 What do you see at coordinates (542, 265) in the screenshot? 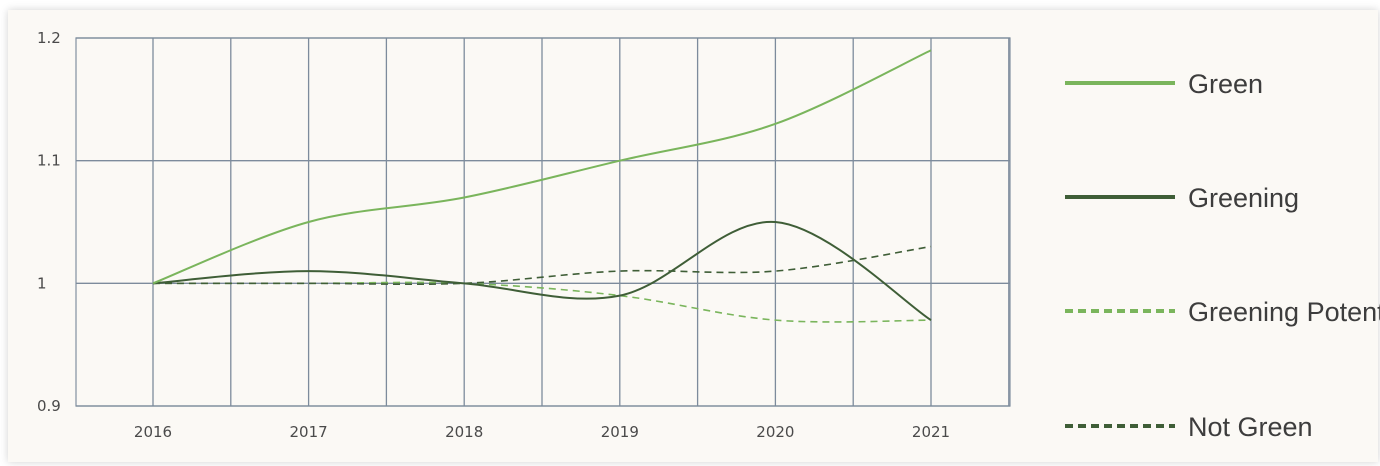
I see `series-line-not-green` at bounding box center [542, 265].